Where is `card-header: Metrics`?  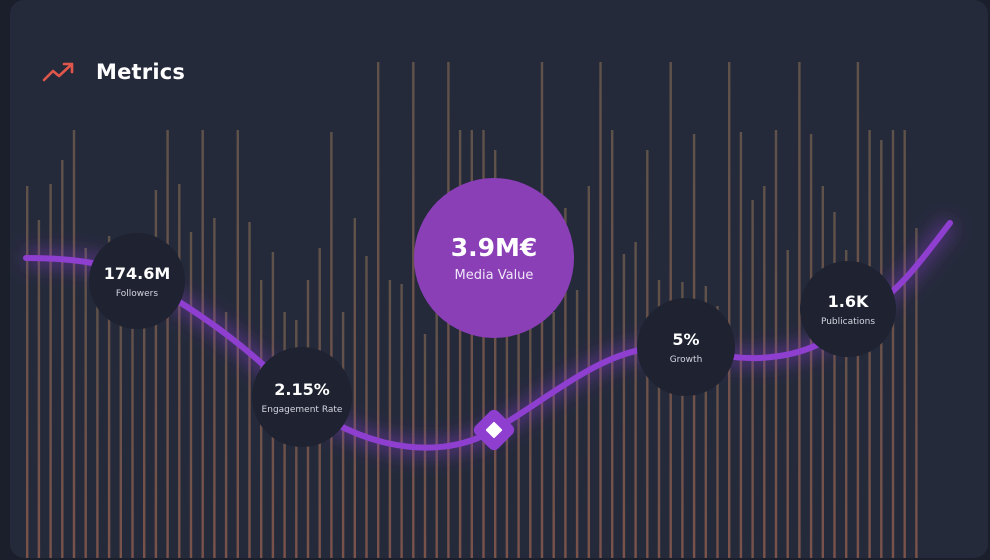 card-header: Metrics is located at coordinates (113, 72).